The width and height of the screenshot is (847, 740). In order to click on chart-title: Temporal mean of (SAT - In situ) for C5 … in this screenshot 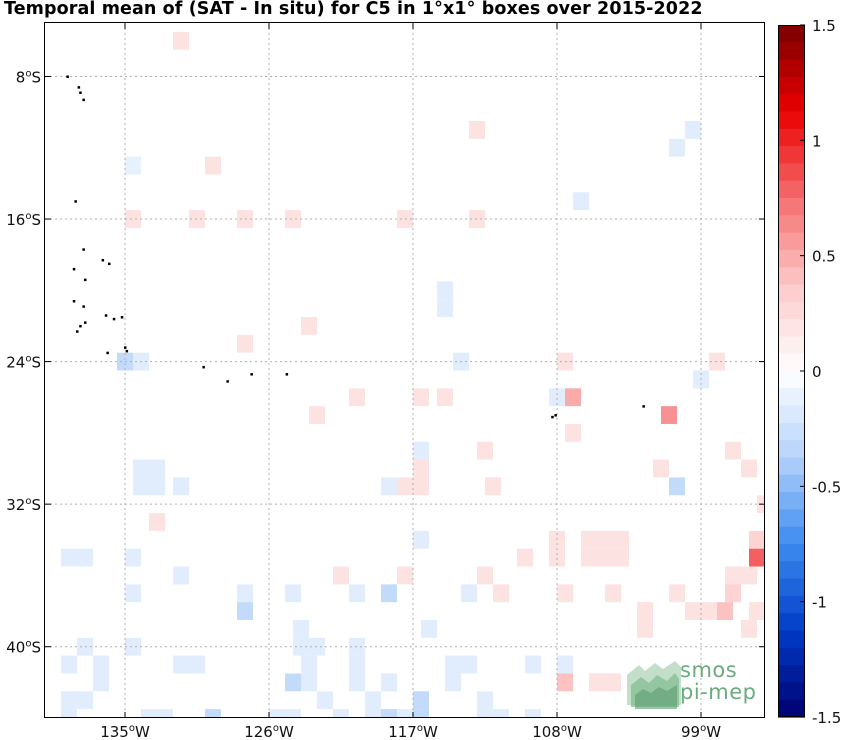, I will do `click(353, 9)`.